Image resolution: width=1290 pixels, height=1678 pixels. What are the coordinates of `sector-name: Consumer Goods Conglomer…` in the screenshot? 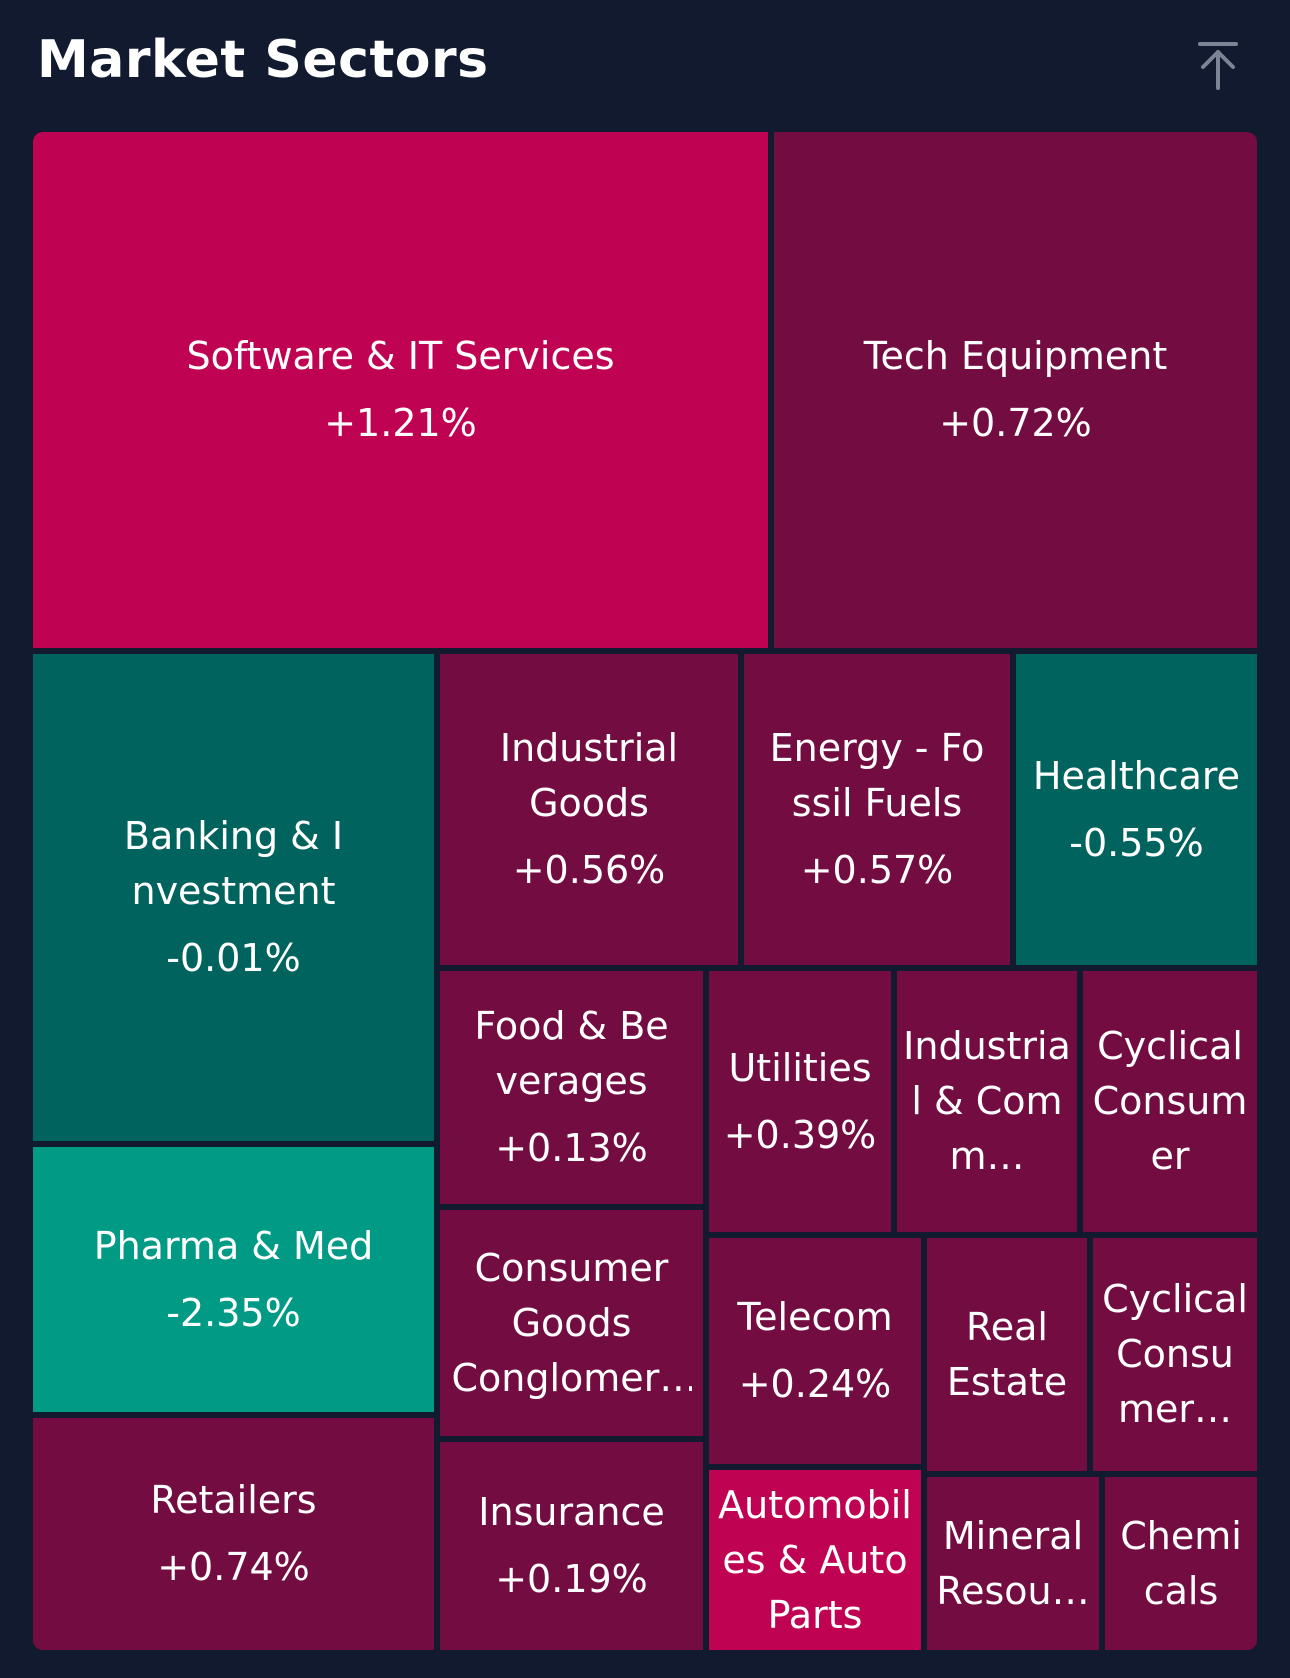 It's located at (571, 1322).